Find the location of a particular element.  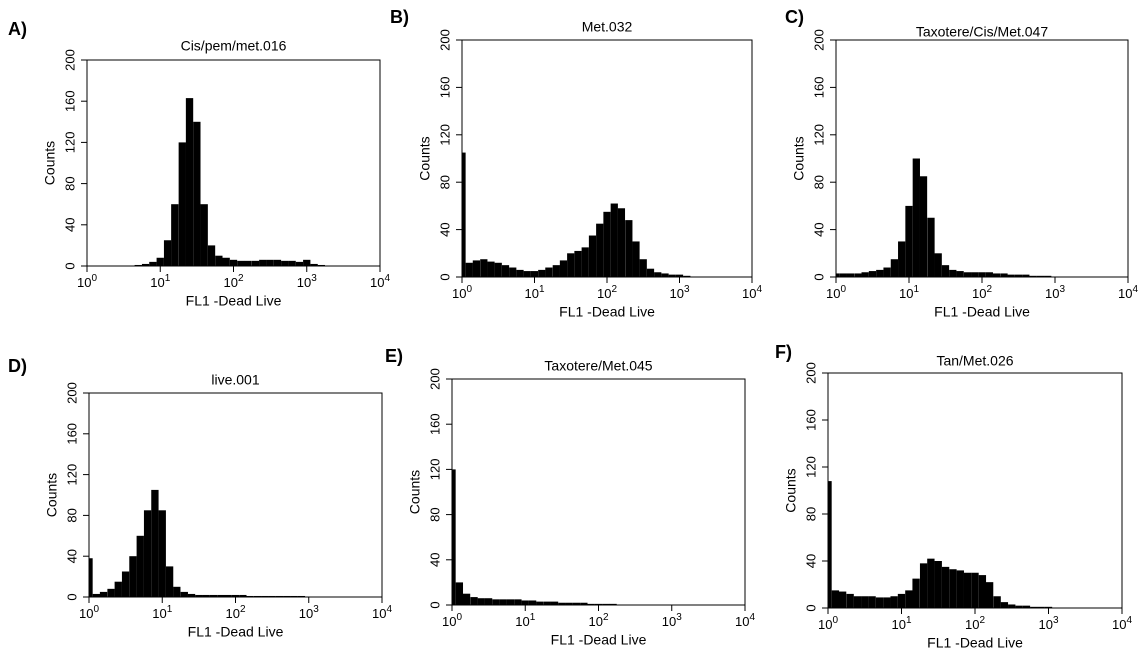

x-tick-label: 10³ is located at coordinates (1055, 293).